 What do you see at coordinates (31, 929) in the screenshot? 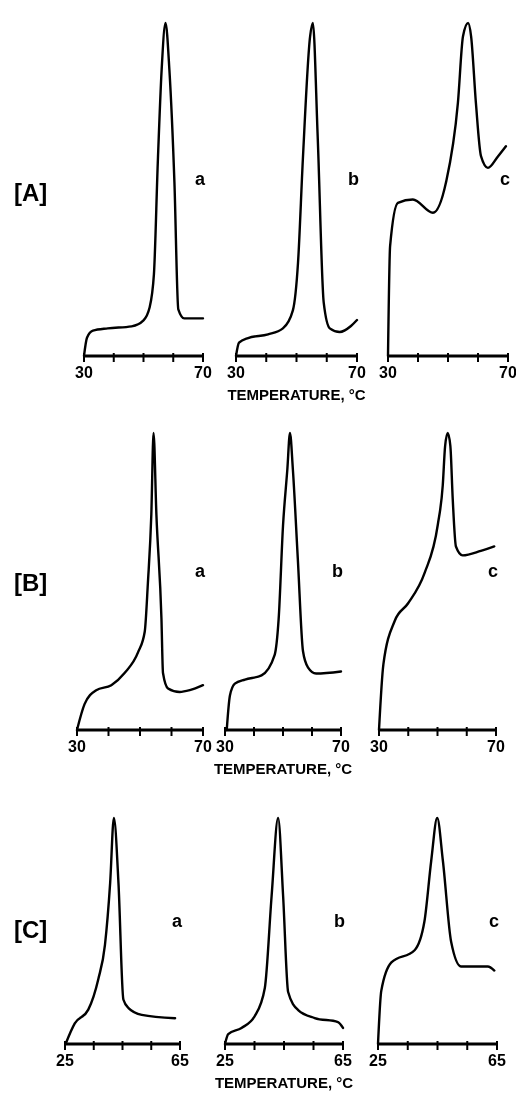
I see `text: [C]` at bounding box center [31, 929].